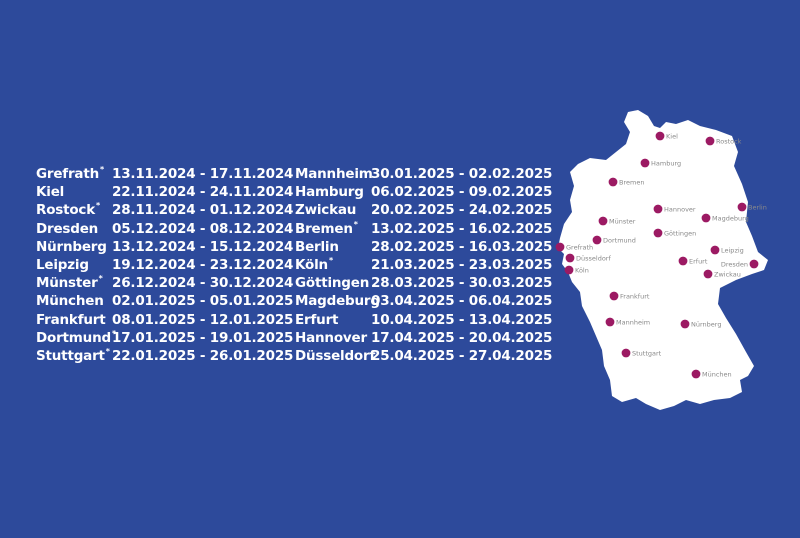  What do you see at coordinates (203, 264) in the screenshot?
I see `date-range: 19.12.2024 - 23.12.2024` at bounding box center [203, 264].